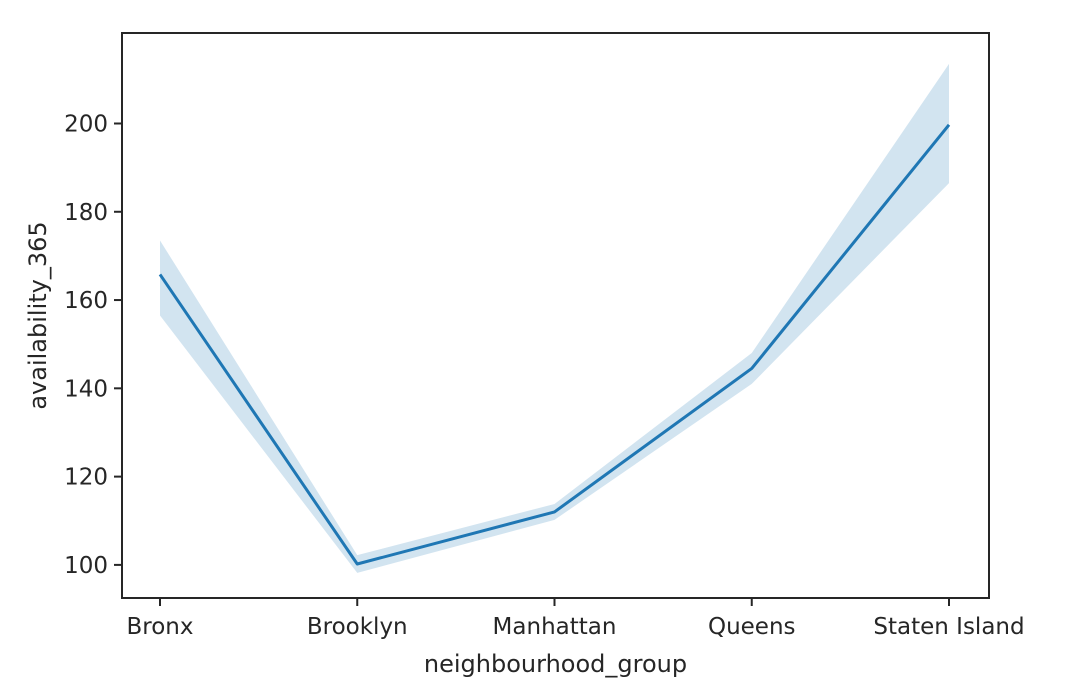  Describe the element at coordinates (86, 213) in the screenshot. I see `y-tick-label: 180` at that location.